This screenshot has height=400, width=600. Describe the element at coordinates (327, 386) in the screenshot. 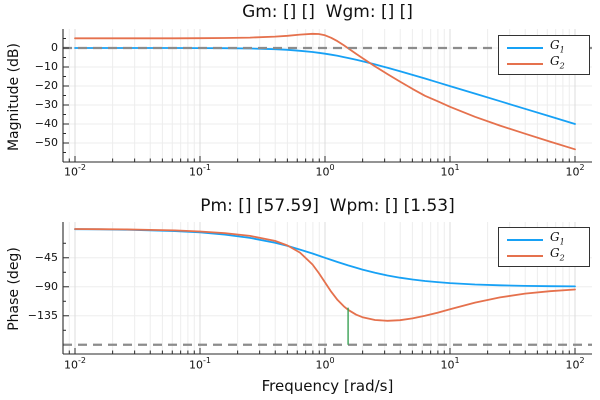

I see `x-axis-label: Frequency [rad/s]` at that location.